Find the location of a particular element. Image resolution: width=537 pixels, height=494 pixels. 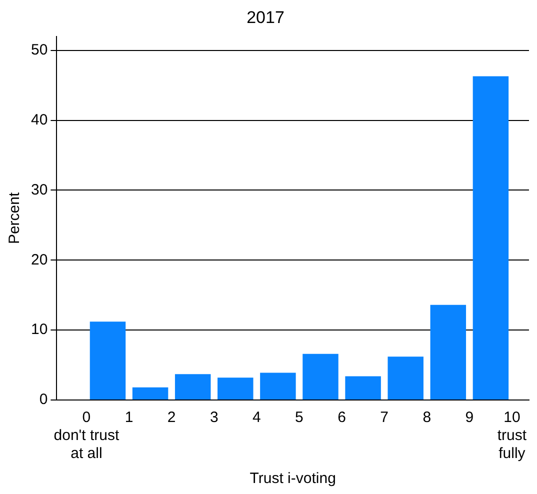

x-tick-label: 0 don't trust at all is located at coordinates (87, 435).